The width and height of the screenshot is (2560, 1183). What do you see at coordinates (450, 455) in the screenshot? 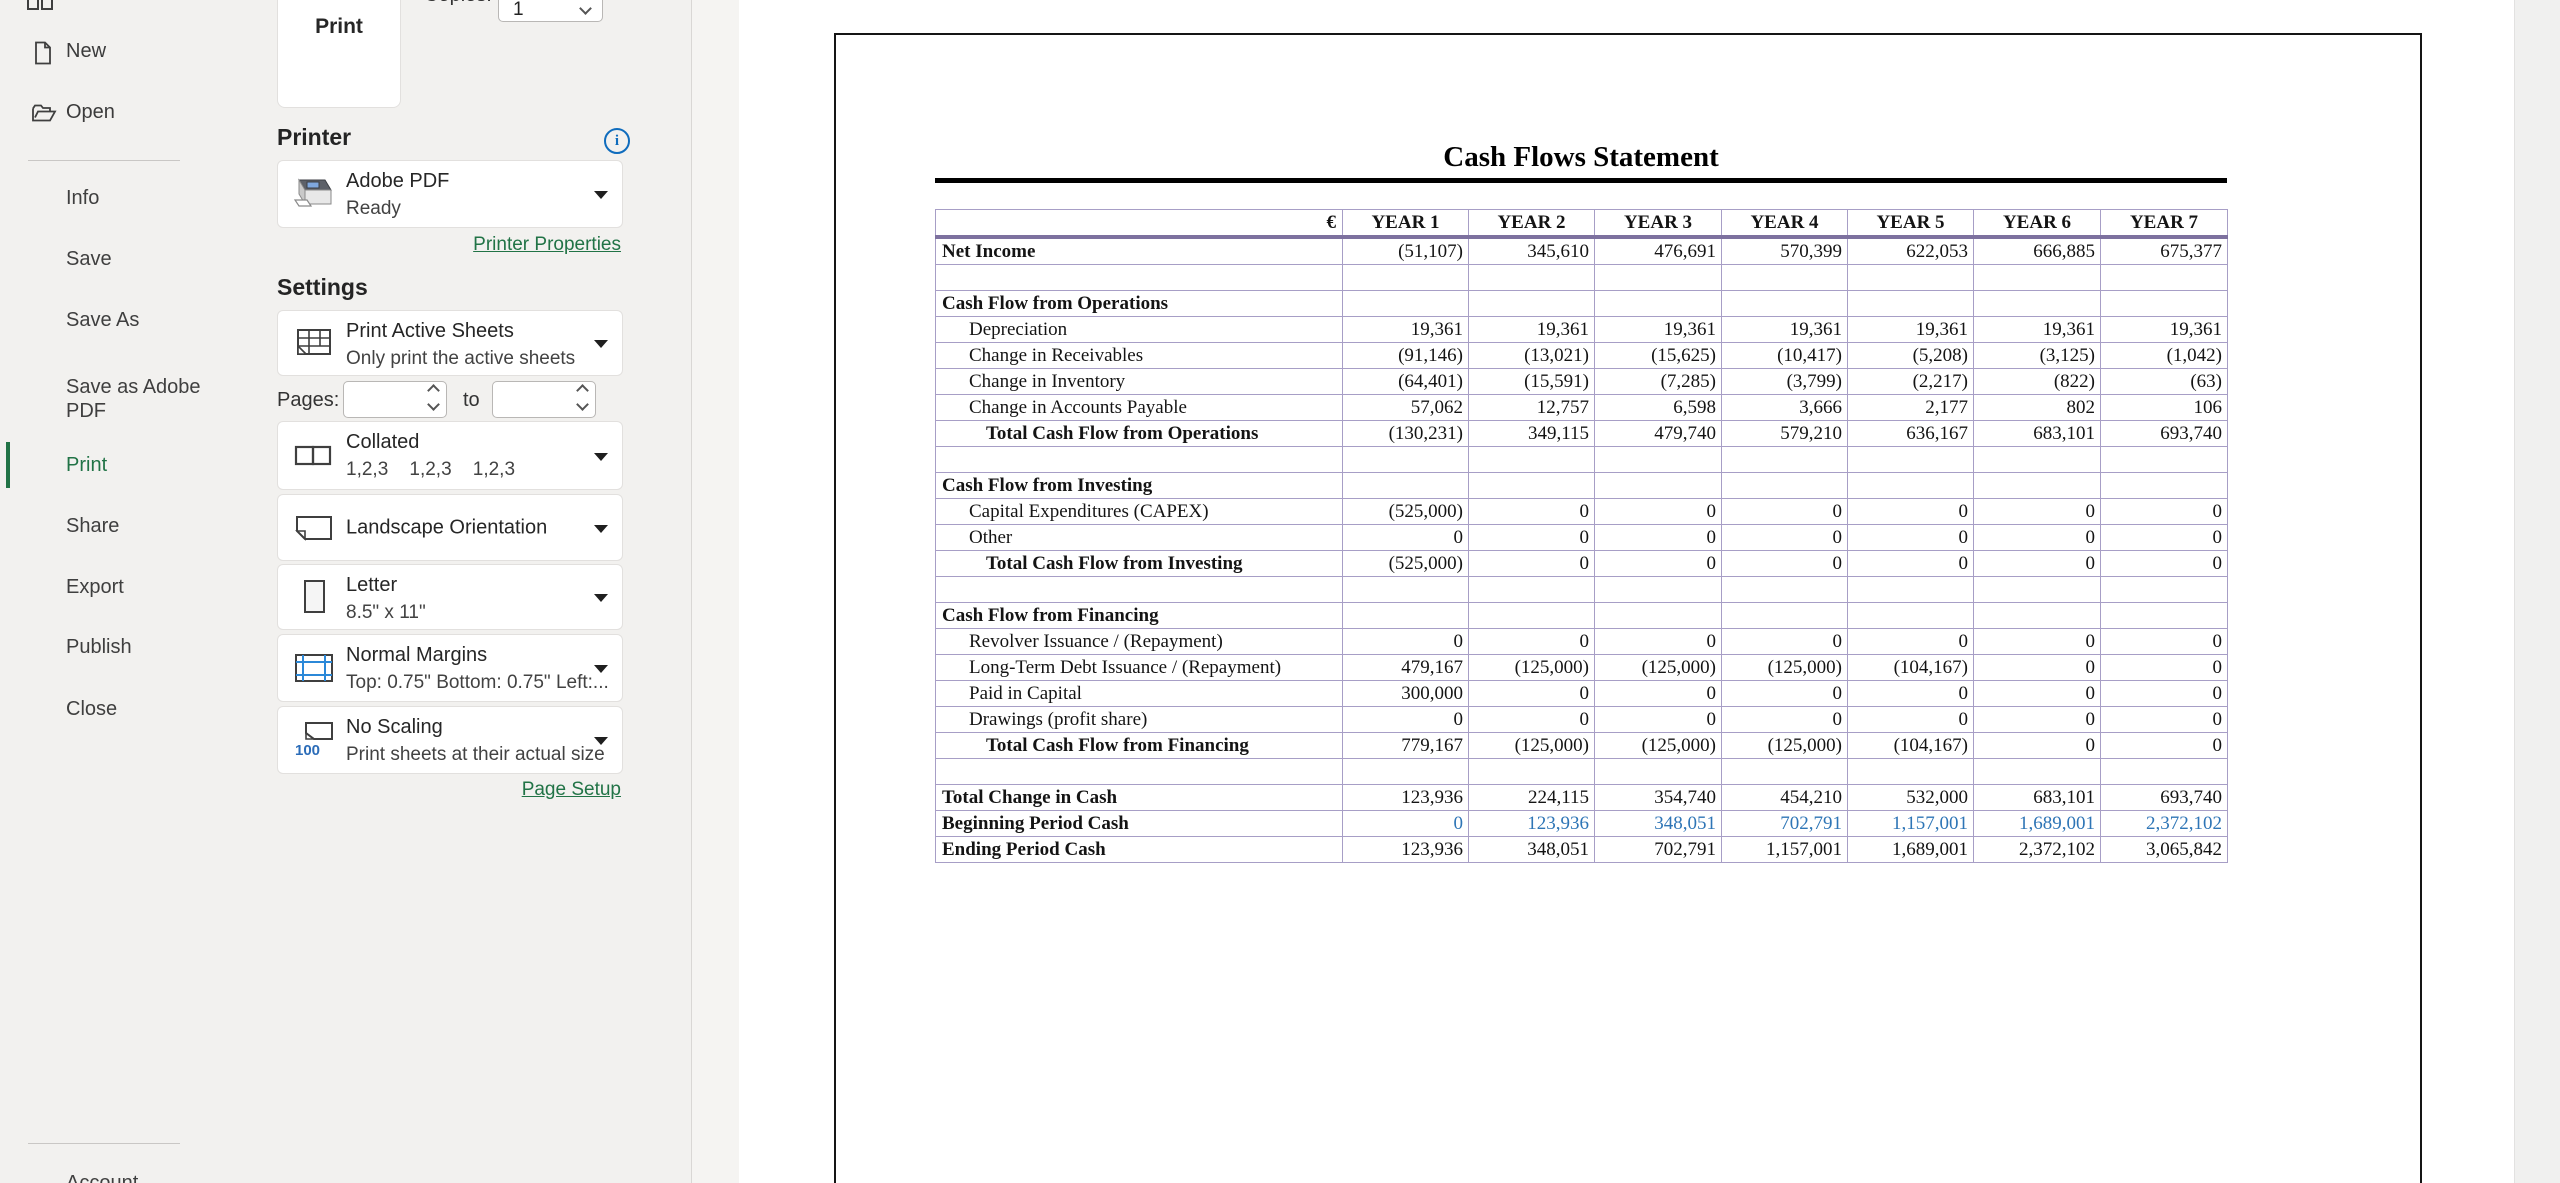
I see `setting-dropdown-collated: Collated 1,2,3 1,2,3 1,2,3` at bounding box center [450, 455].